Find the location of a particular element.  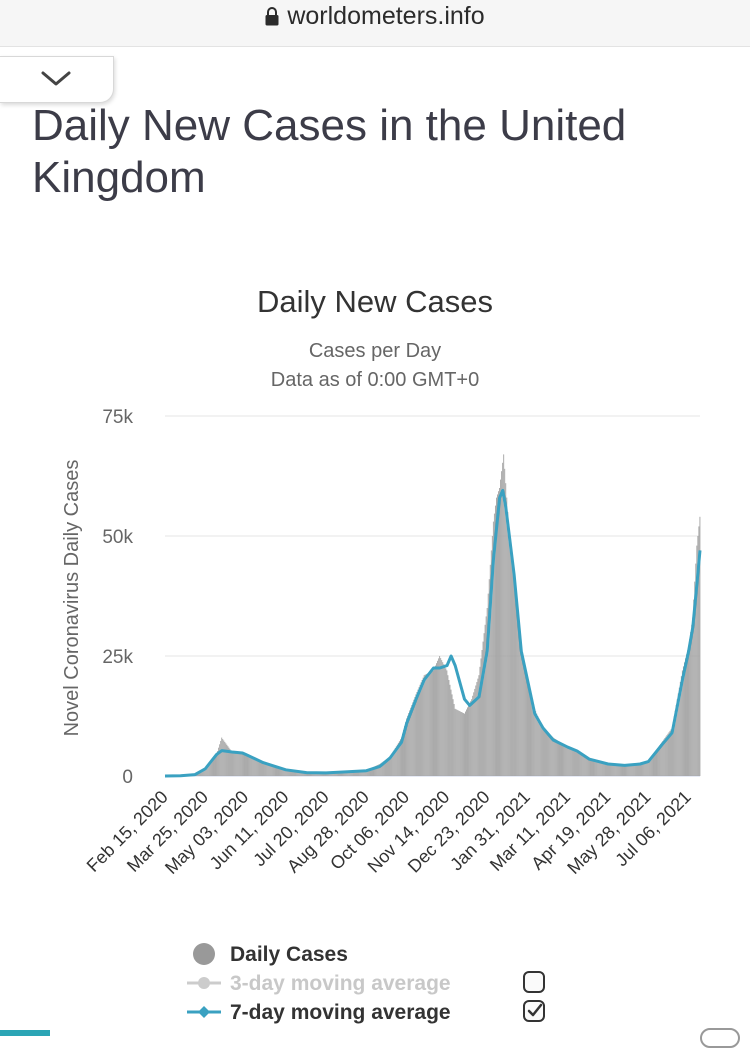

chart-subtitle-line-2: Data as of 0:00 GMT+0 is located at coordinates (375, 380).